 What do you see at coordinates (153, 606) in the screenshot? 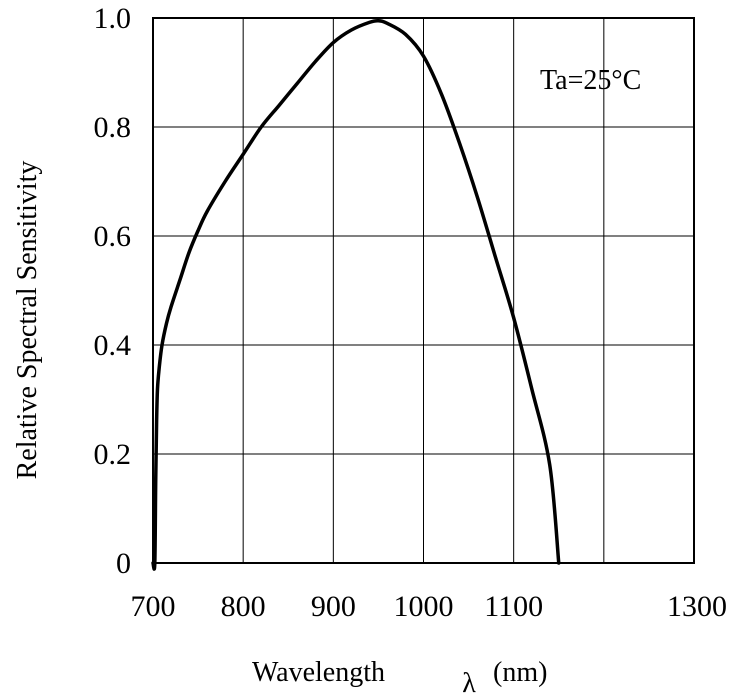
I see `x-tick-label: 700` at bounding box center [153, 606].